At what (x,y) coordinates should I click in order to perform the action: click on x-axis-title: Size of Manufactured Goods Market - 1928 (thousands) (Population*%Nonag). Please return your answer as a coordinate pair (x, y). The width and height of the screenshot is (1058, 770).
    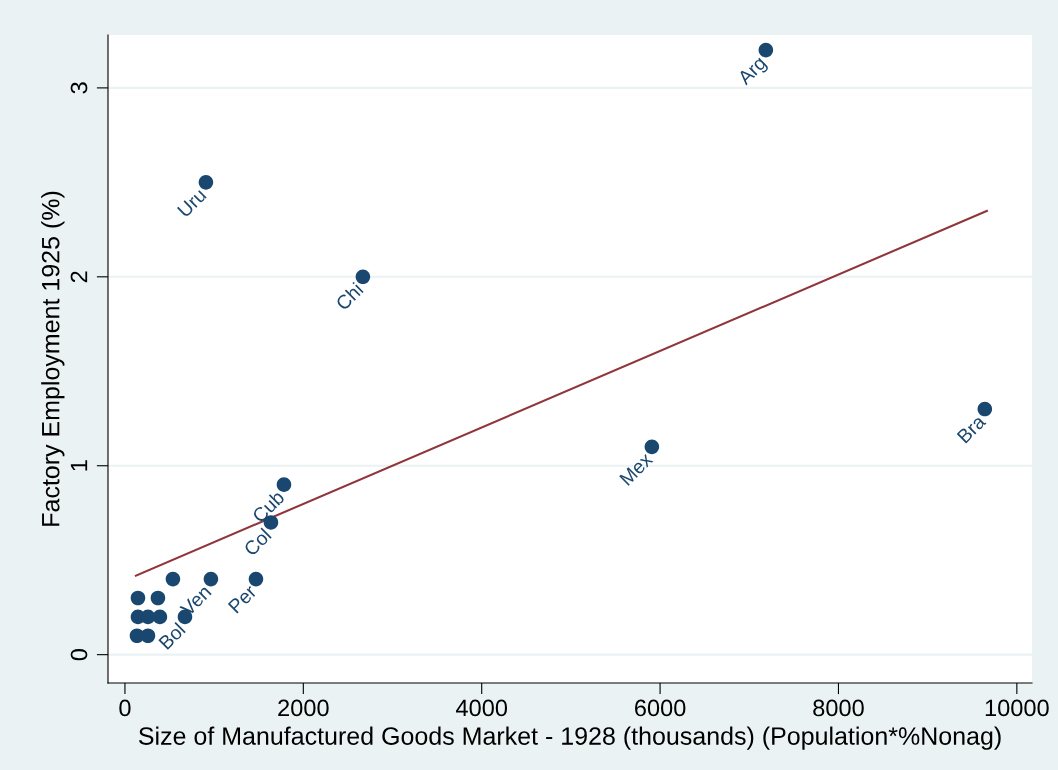
    Looking at the image, I should click on (569, 738).